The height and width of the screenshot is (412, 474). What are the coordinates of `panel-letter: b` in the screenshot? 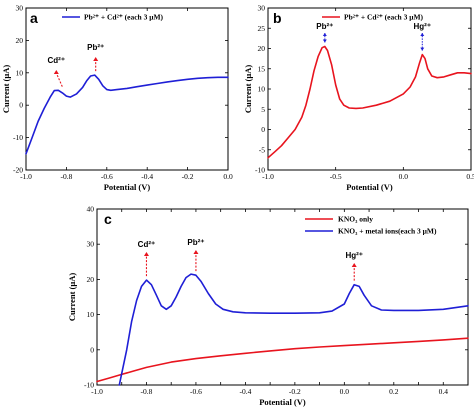 It's located at (277, 18).